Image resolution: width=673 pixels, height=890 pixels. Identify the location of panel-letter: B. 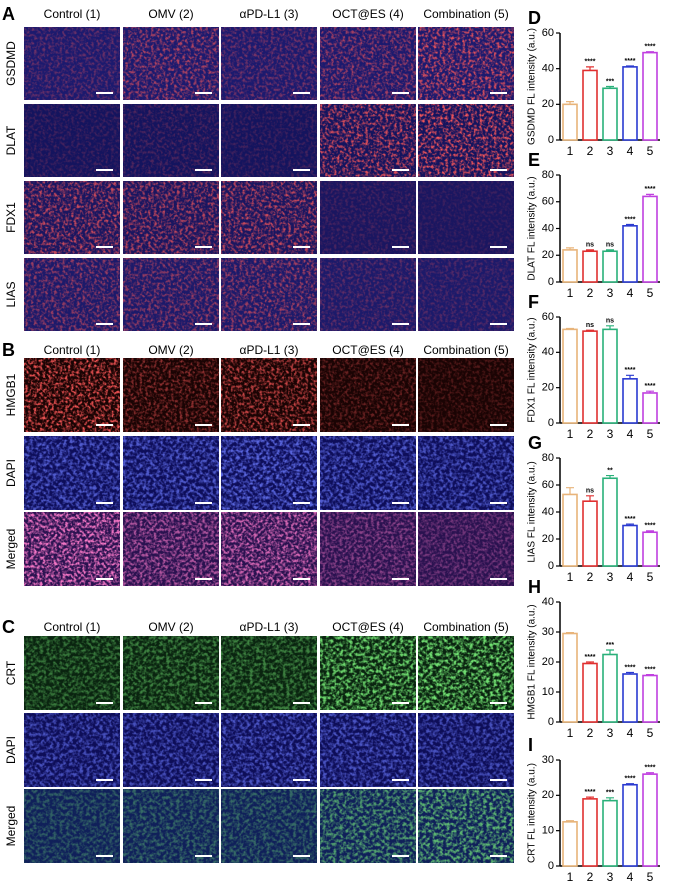
(8, 350).